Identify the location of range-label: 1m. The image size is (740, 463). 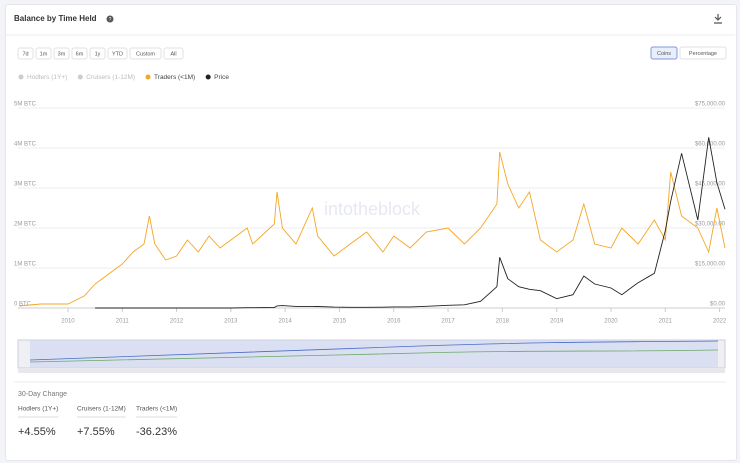
(44, 54).